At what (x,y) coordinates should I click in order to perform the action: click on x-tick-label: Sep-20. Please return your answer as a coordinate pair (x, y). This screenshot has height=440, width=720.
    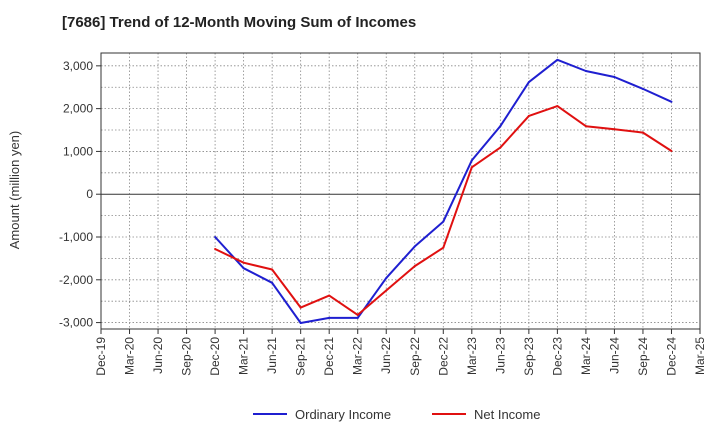
    Looking at the image, I should click on (187, 356).